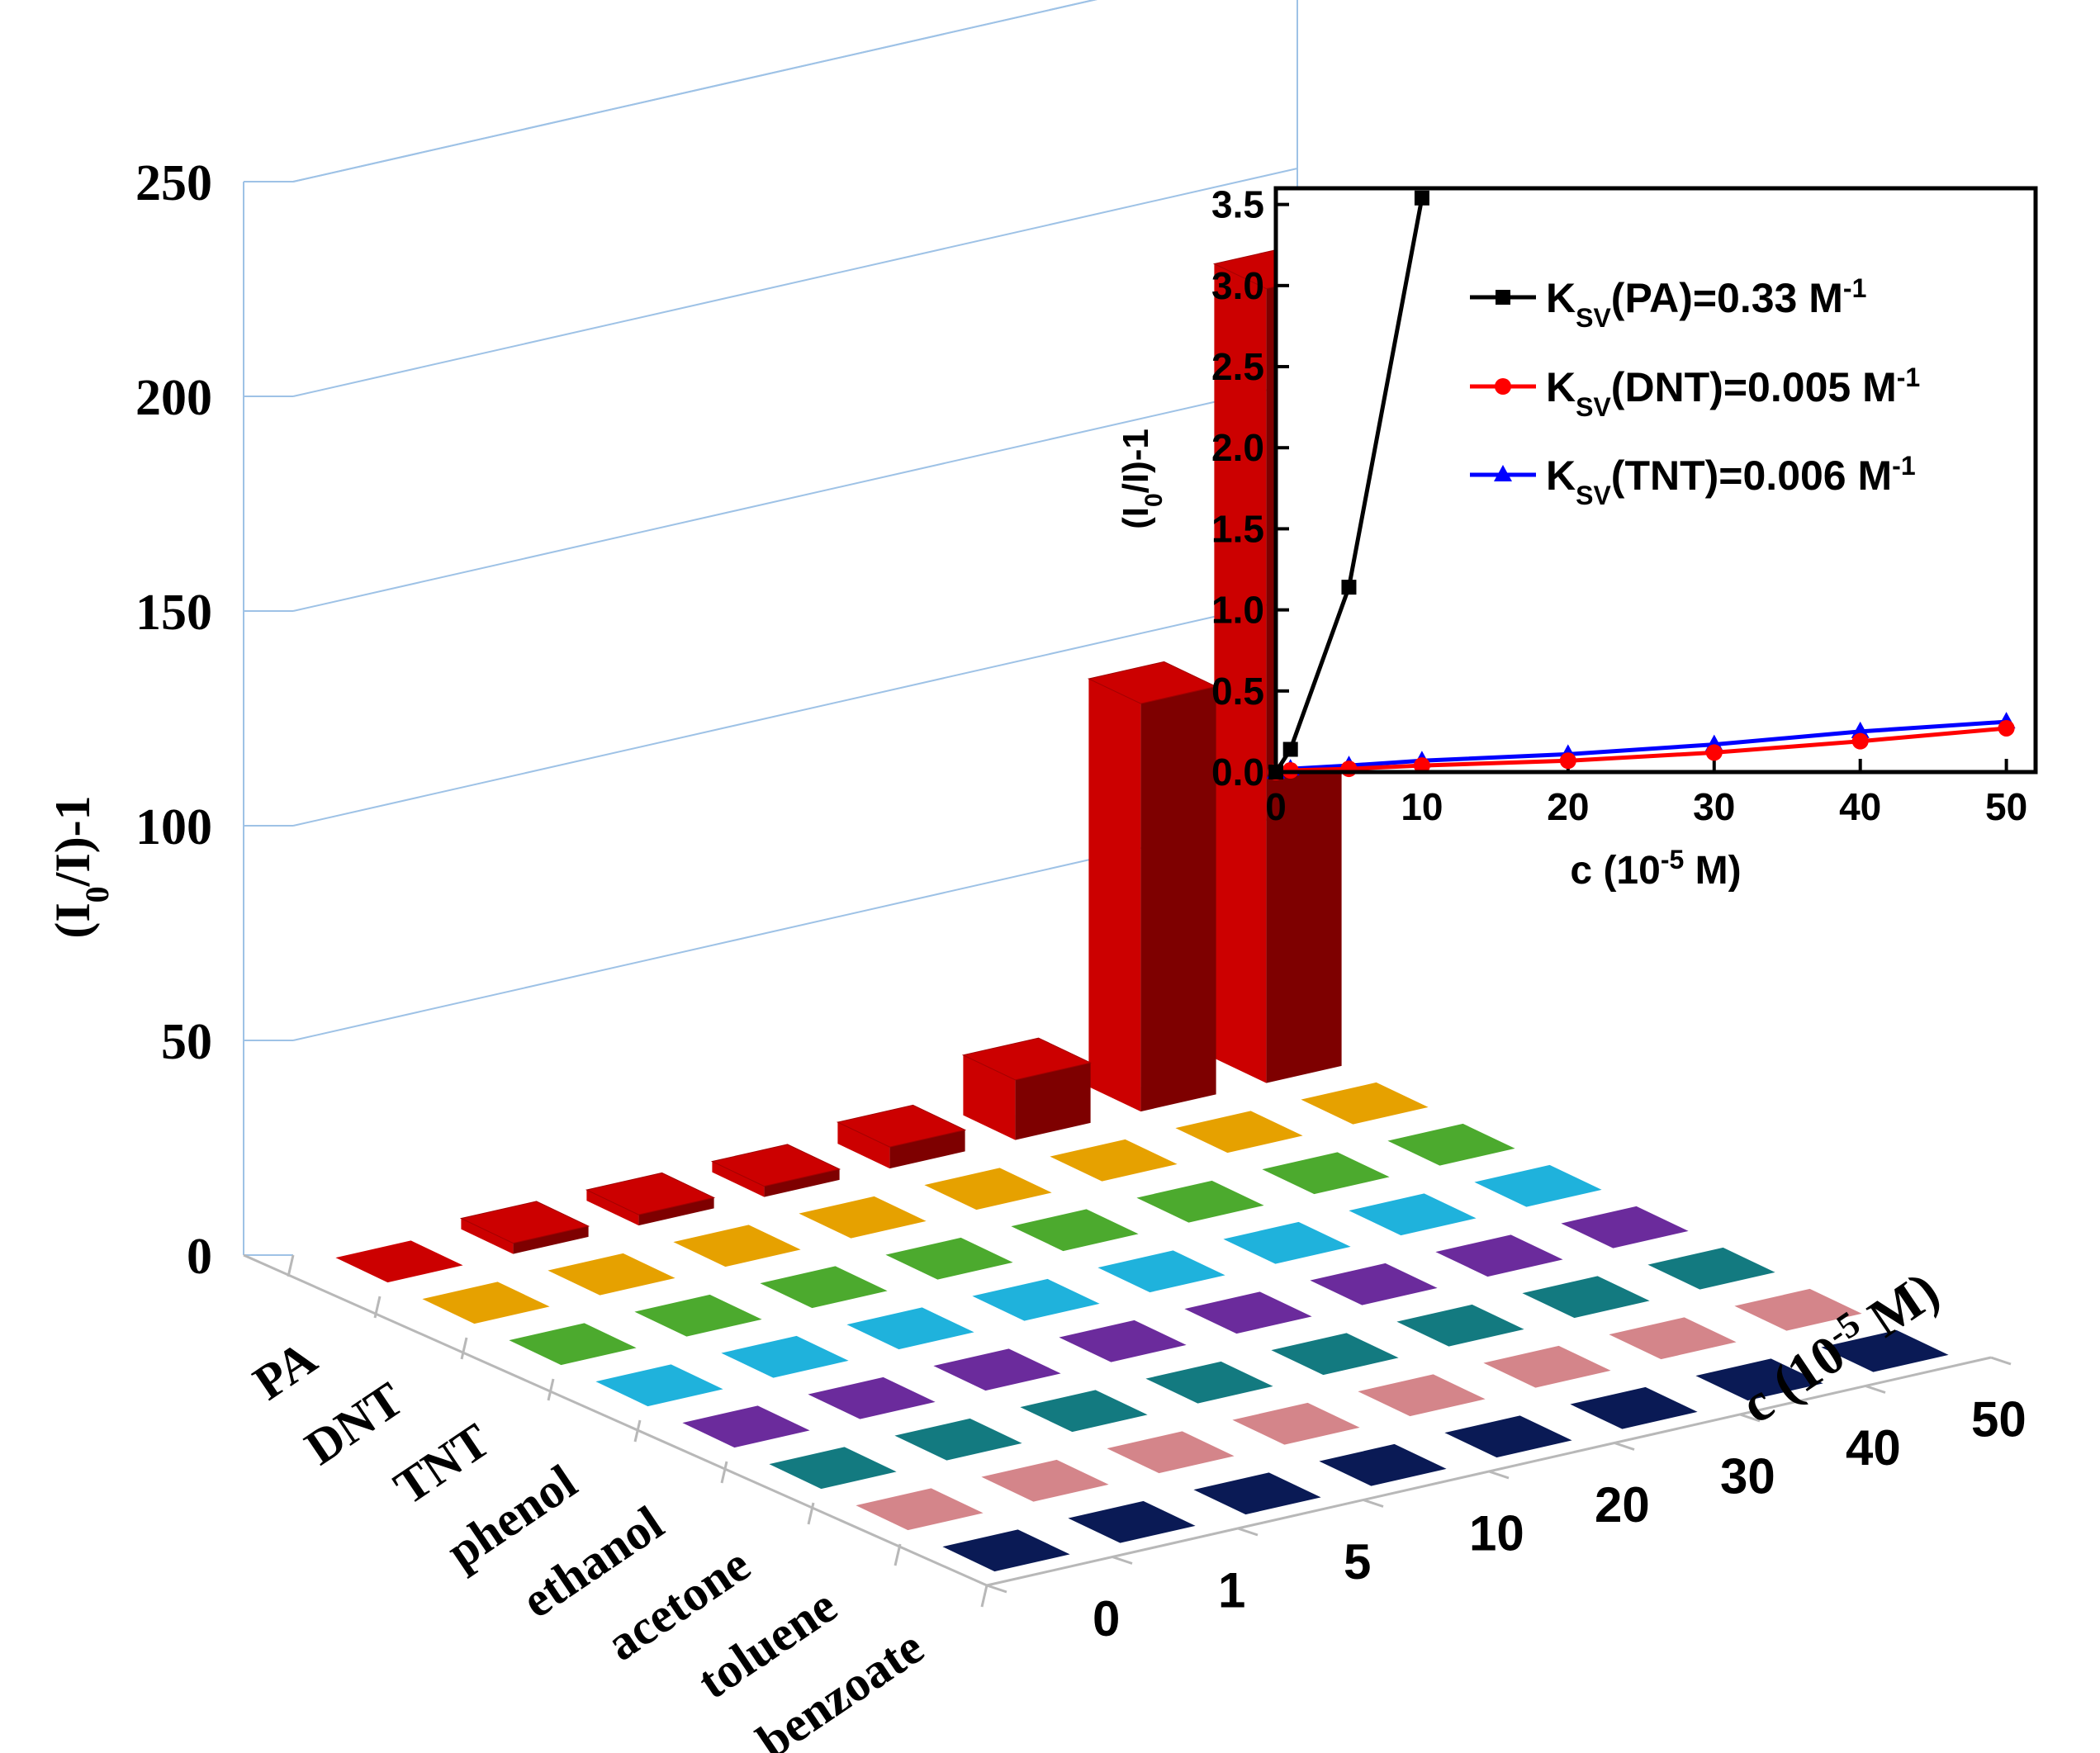  I want to click on concentration-label: 1, so click(1231, 1590).